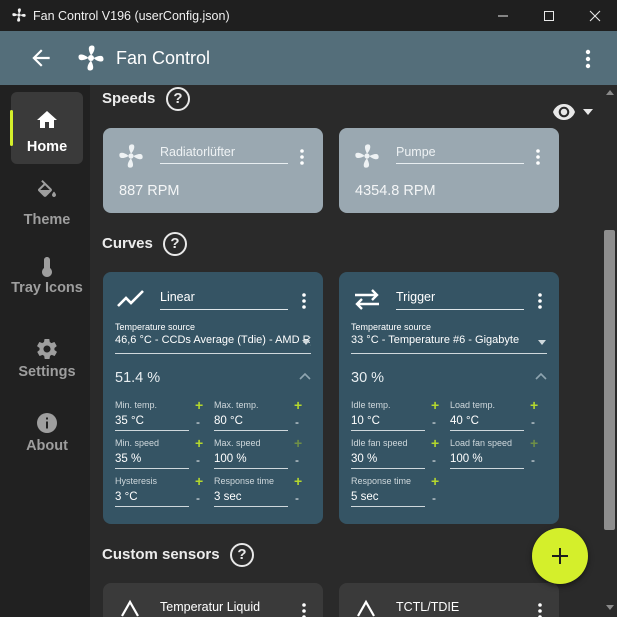  I want to click on scroll-up-arrow-icon, so click(610, 92).